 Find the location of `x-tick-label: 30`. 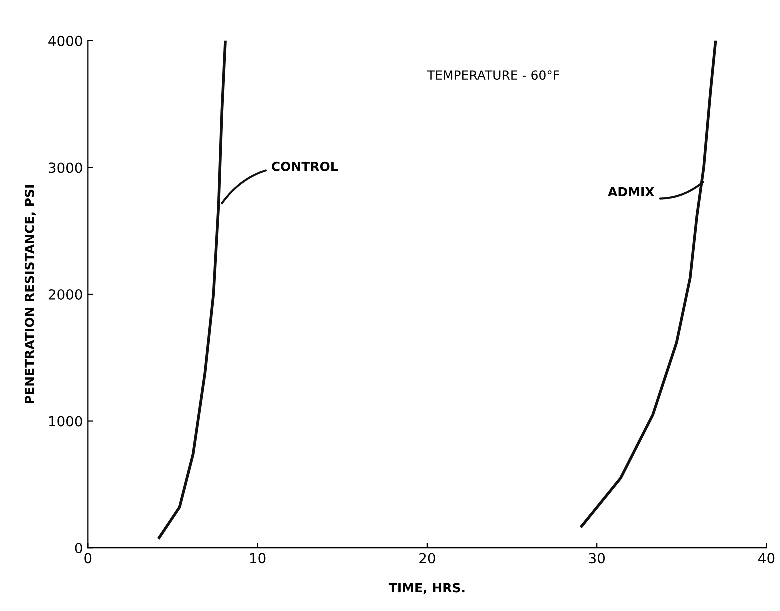

x-tick-label: 30 is located at coordinates (597, 558).